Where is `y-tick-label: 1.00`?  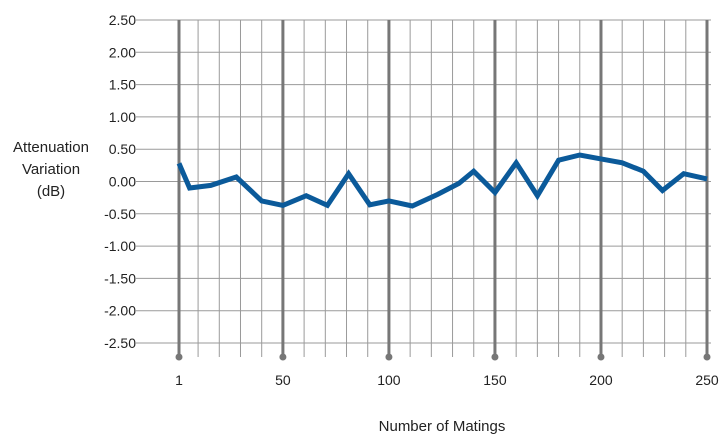 y-tick-label: 1.00 is located at coordinates (122, 117).